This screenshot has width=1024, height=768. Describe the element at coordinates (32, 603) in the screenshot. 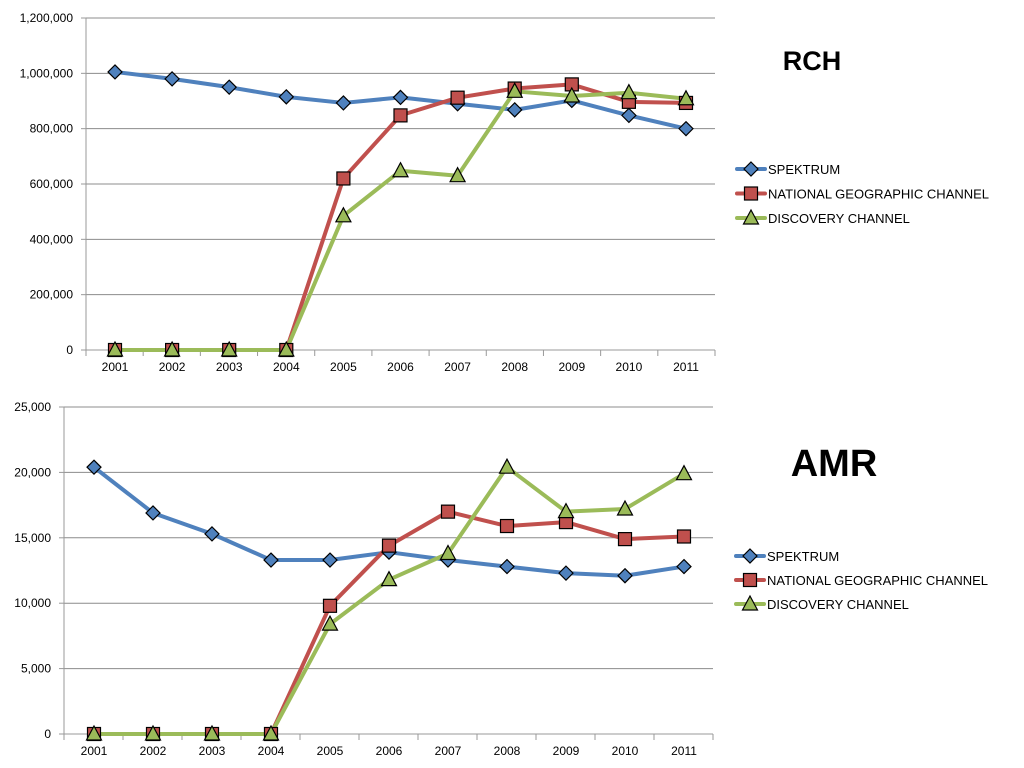

I see `amr-y-tick-label: 10,000` at that location.